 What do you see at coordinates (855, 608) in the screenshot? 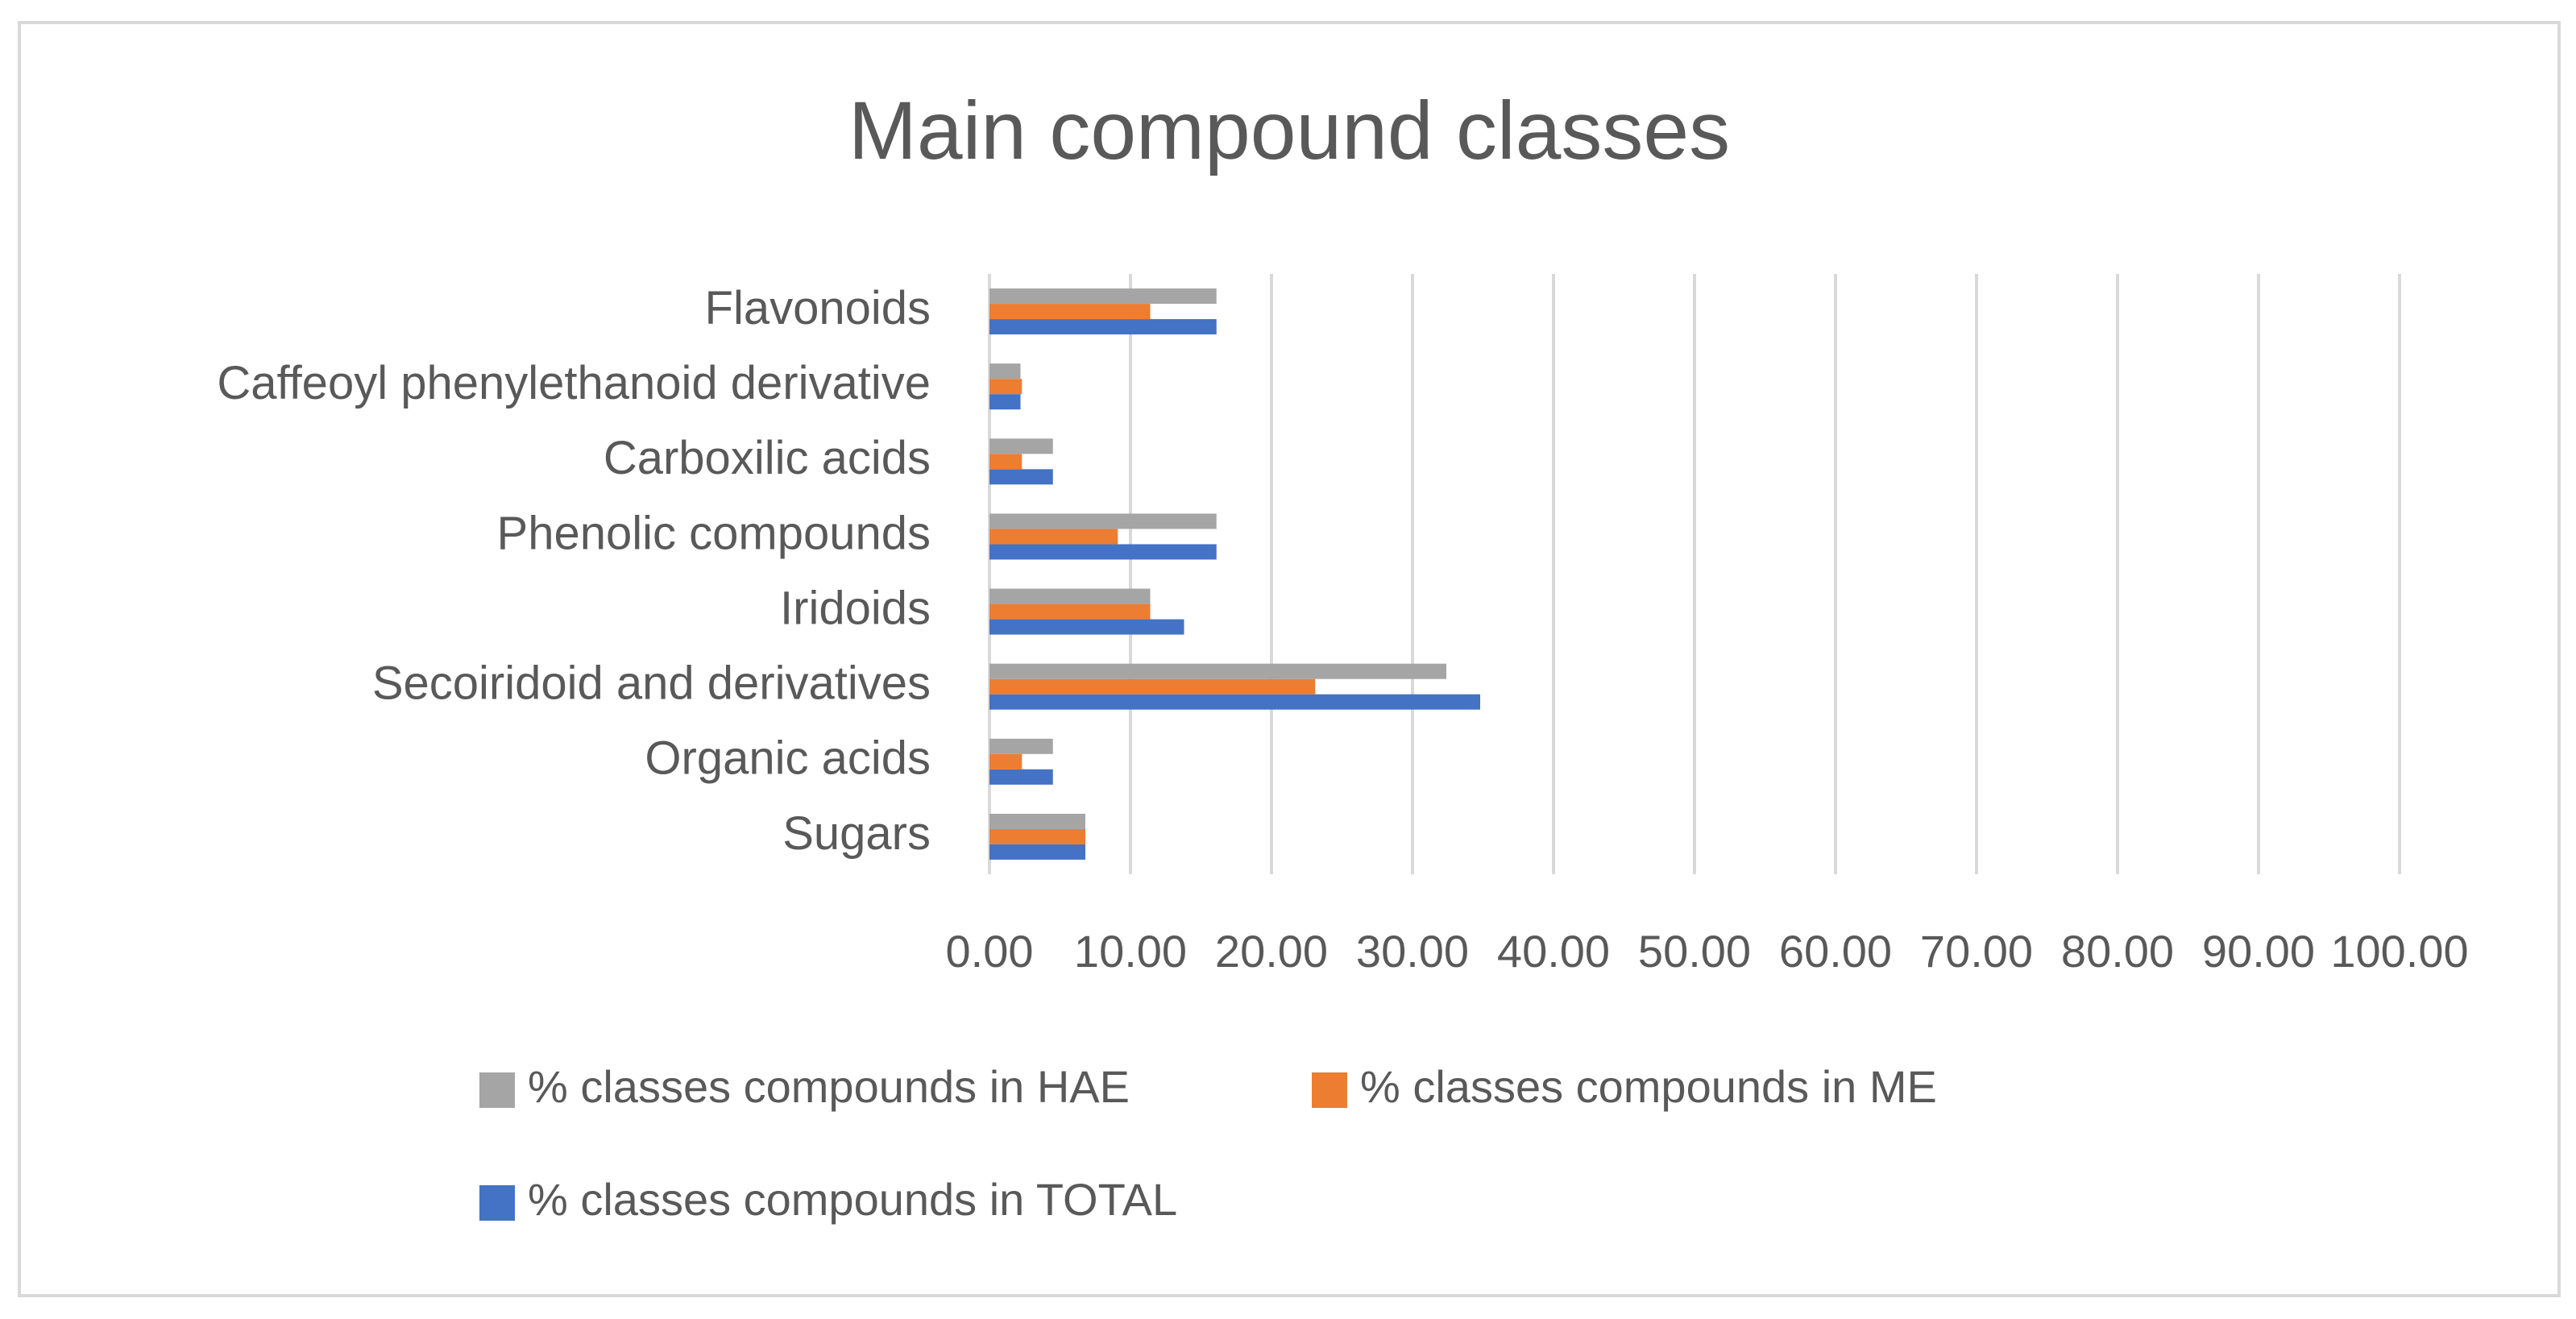
I see `category-label: Iridoids` at bounding box center [855, 608].